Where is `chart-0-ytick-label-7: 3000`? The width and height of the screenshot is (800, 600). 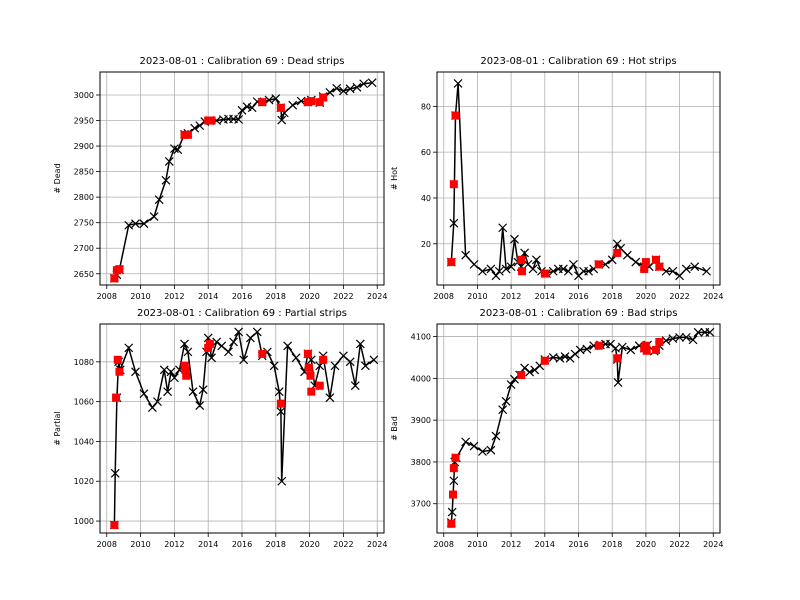 chart-0-ytick-label-7: 3000 is located at coordinates (84, 95).